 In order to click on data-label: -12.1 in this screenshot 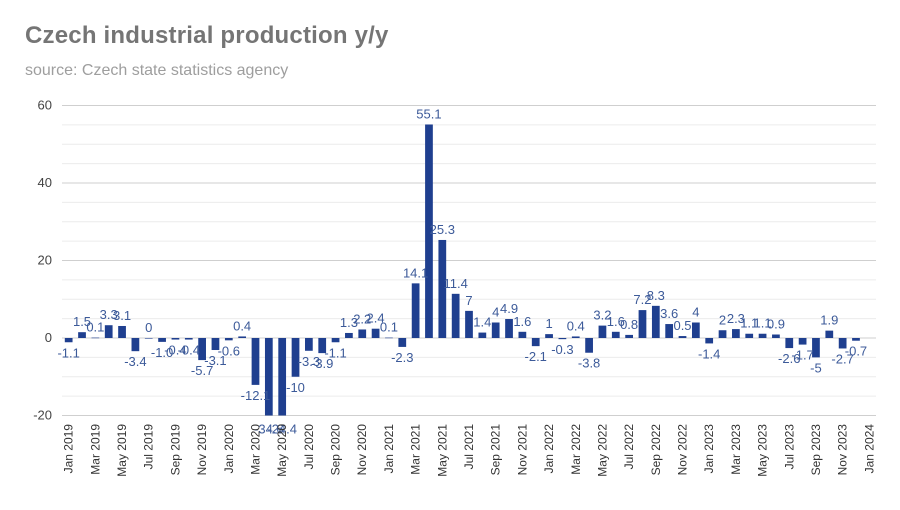, I will do `click(256, 395)`.